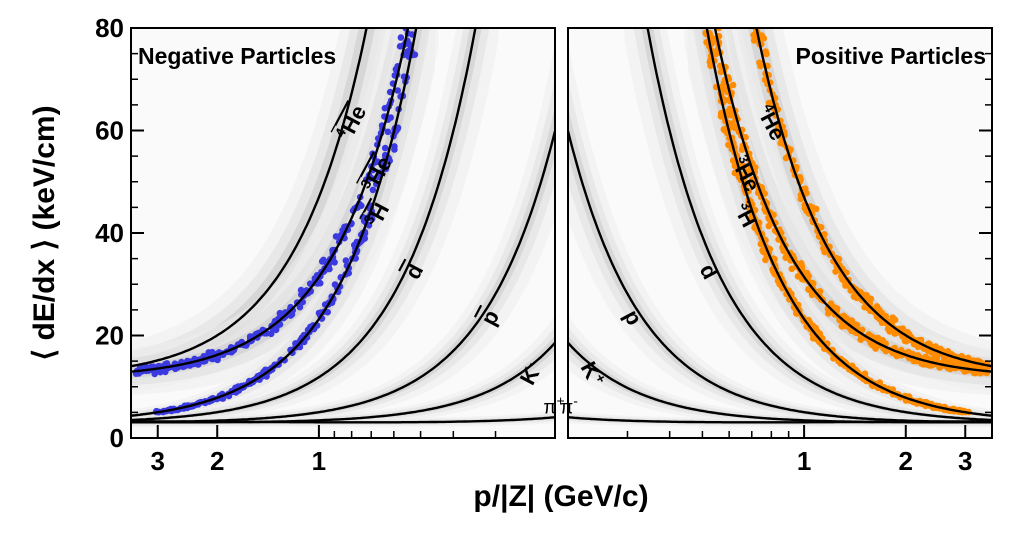 The image size is (1011, 538). Describe the element at coordinates (237, 56) in the screenshot. I see `negative-panel-title: Negative Particles` at that location.